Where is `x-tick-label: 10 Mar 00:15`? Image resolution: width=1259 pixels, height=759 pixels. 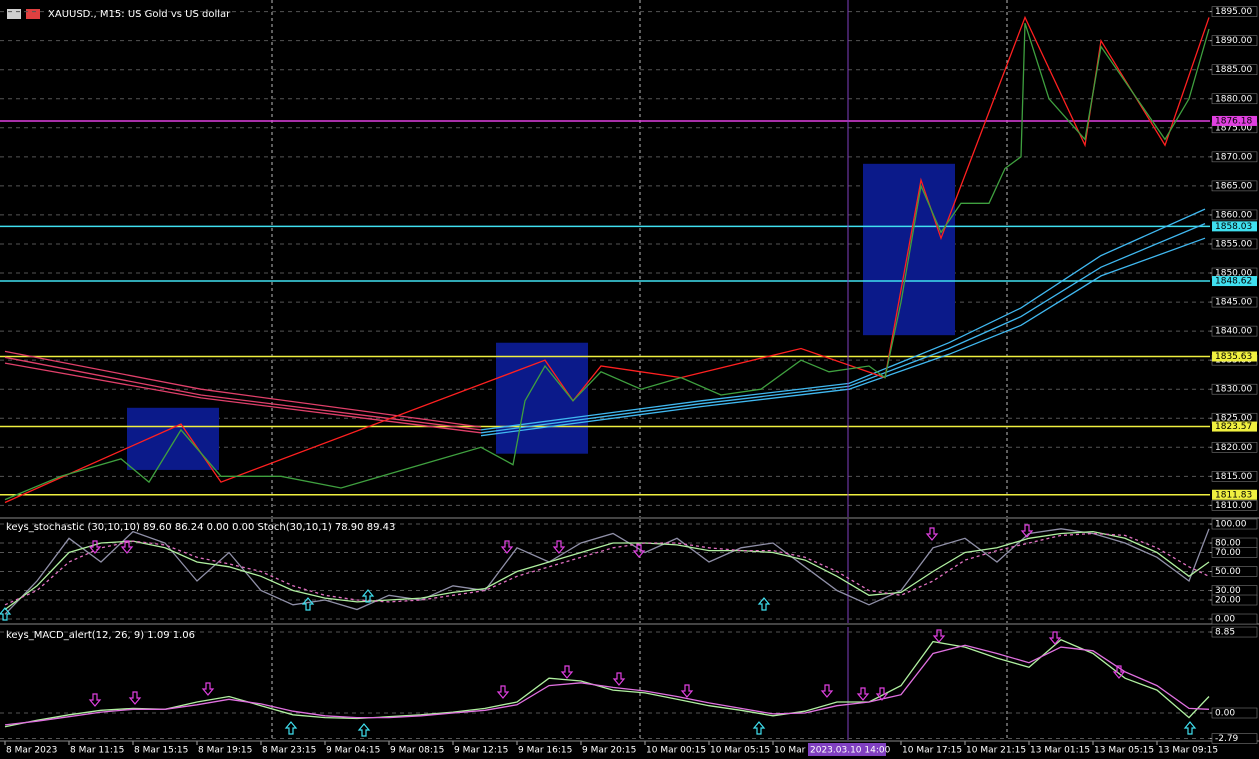
x-tick-label: 10 Mar 00:15 is located at coordinates (676, 751).